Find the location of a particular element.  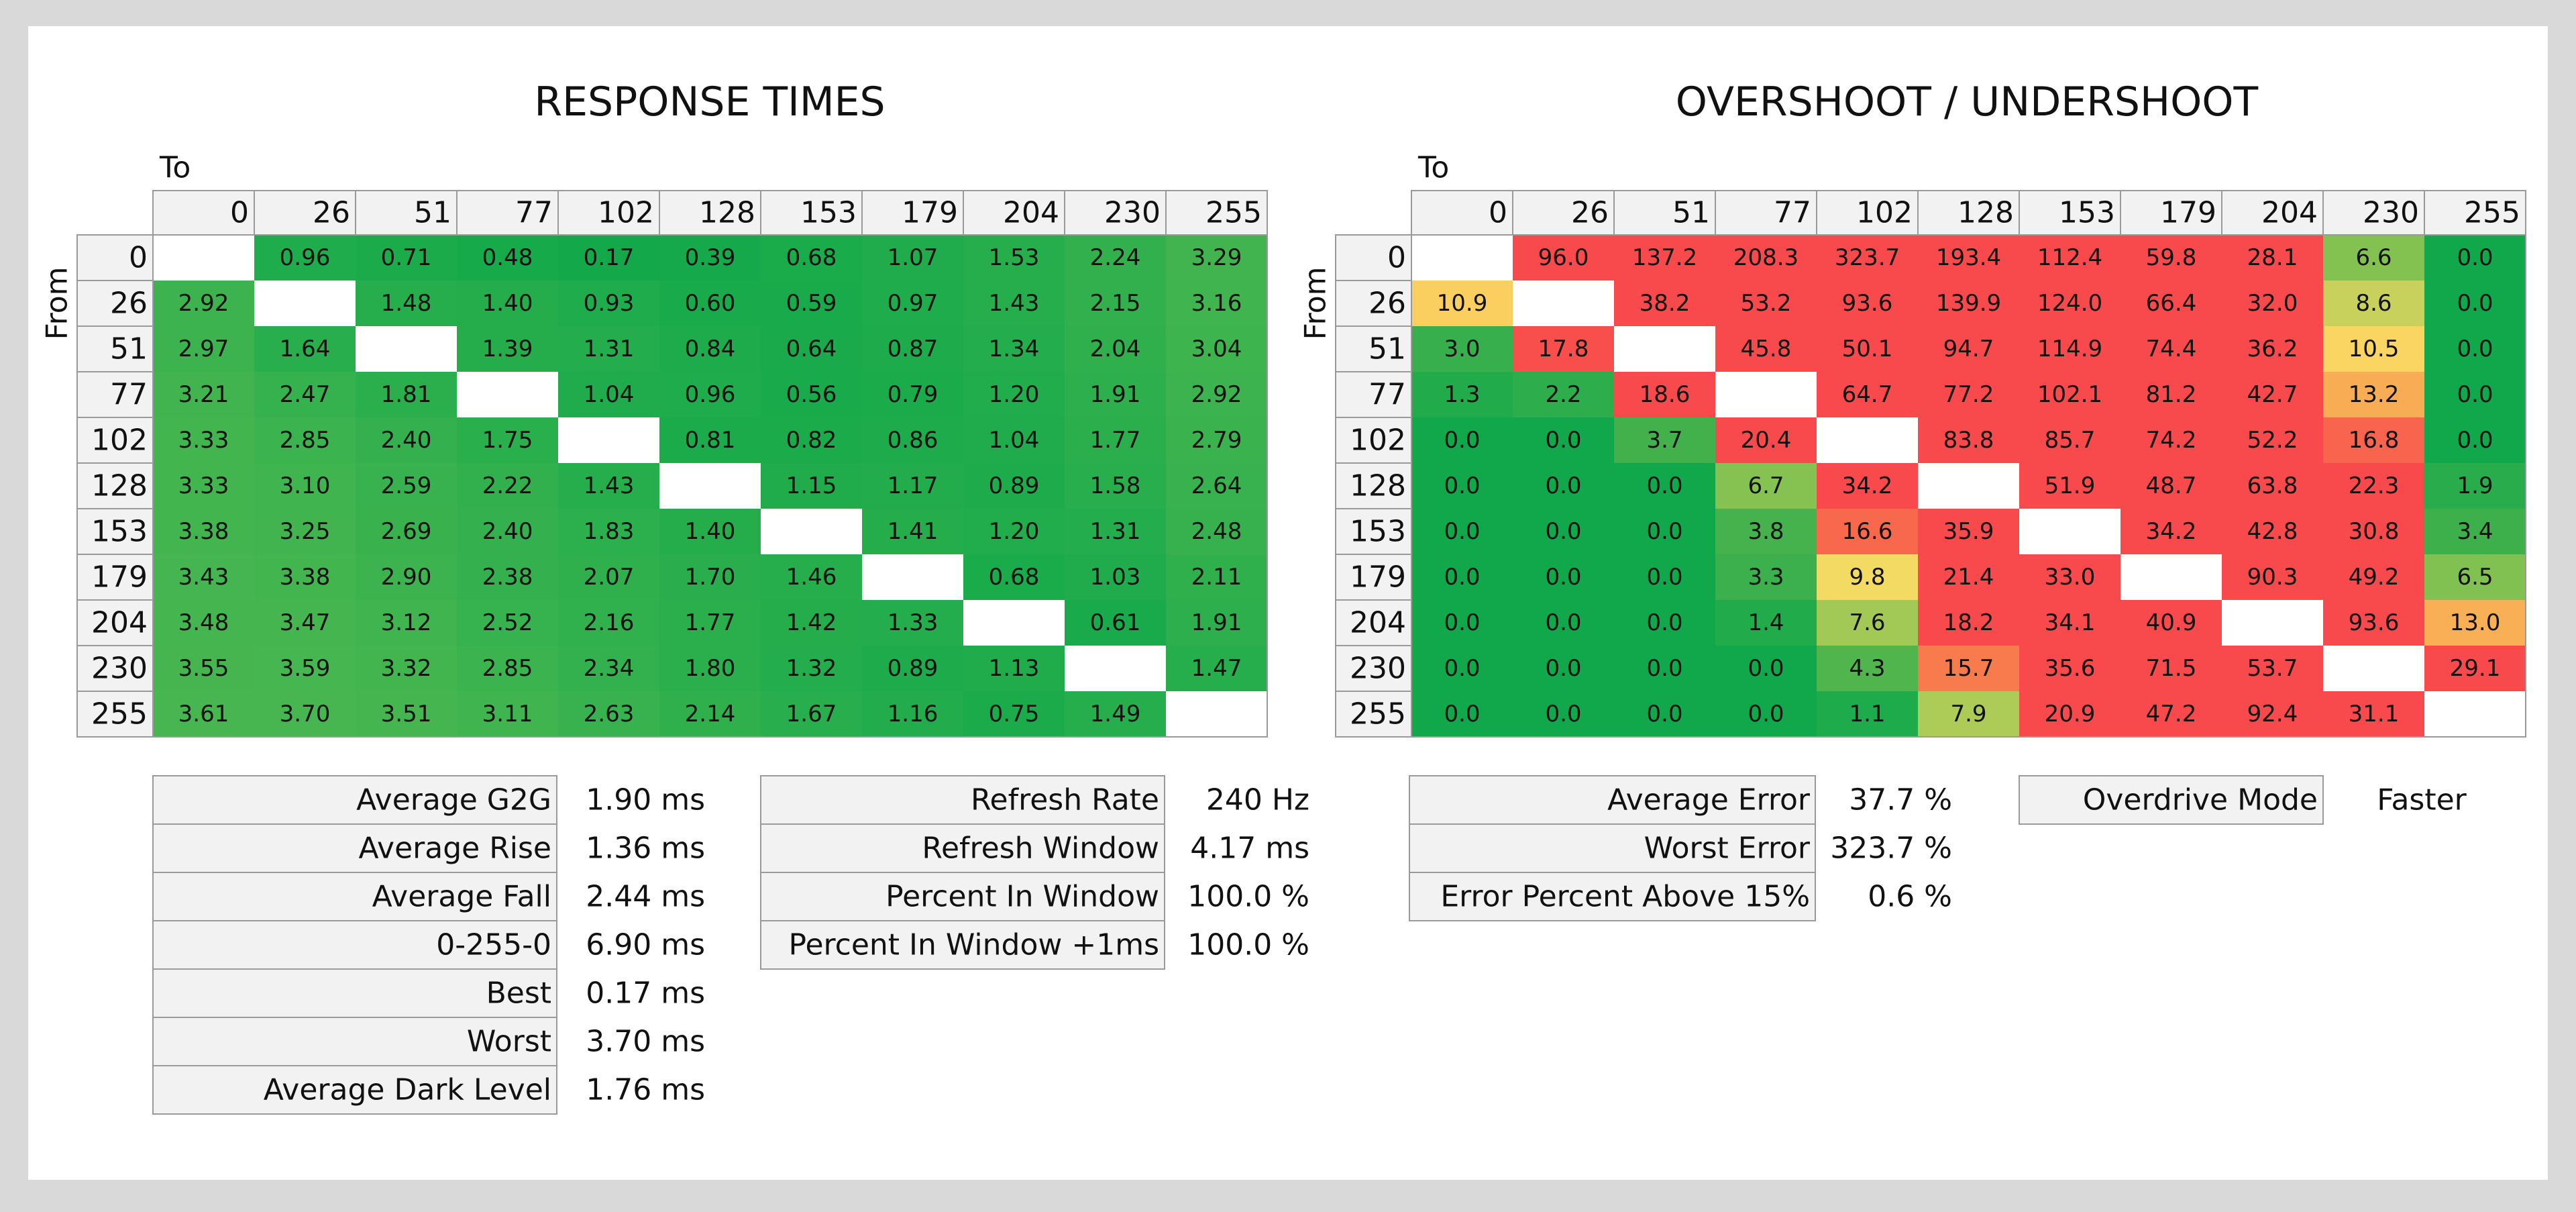

cell-value: 2.85 is located at coordinates (305, 440).